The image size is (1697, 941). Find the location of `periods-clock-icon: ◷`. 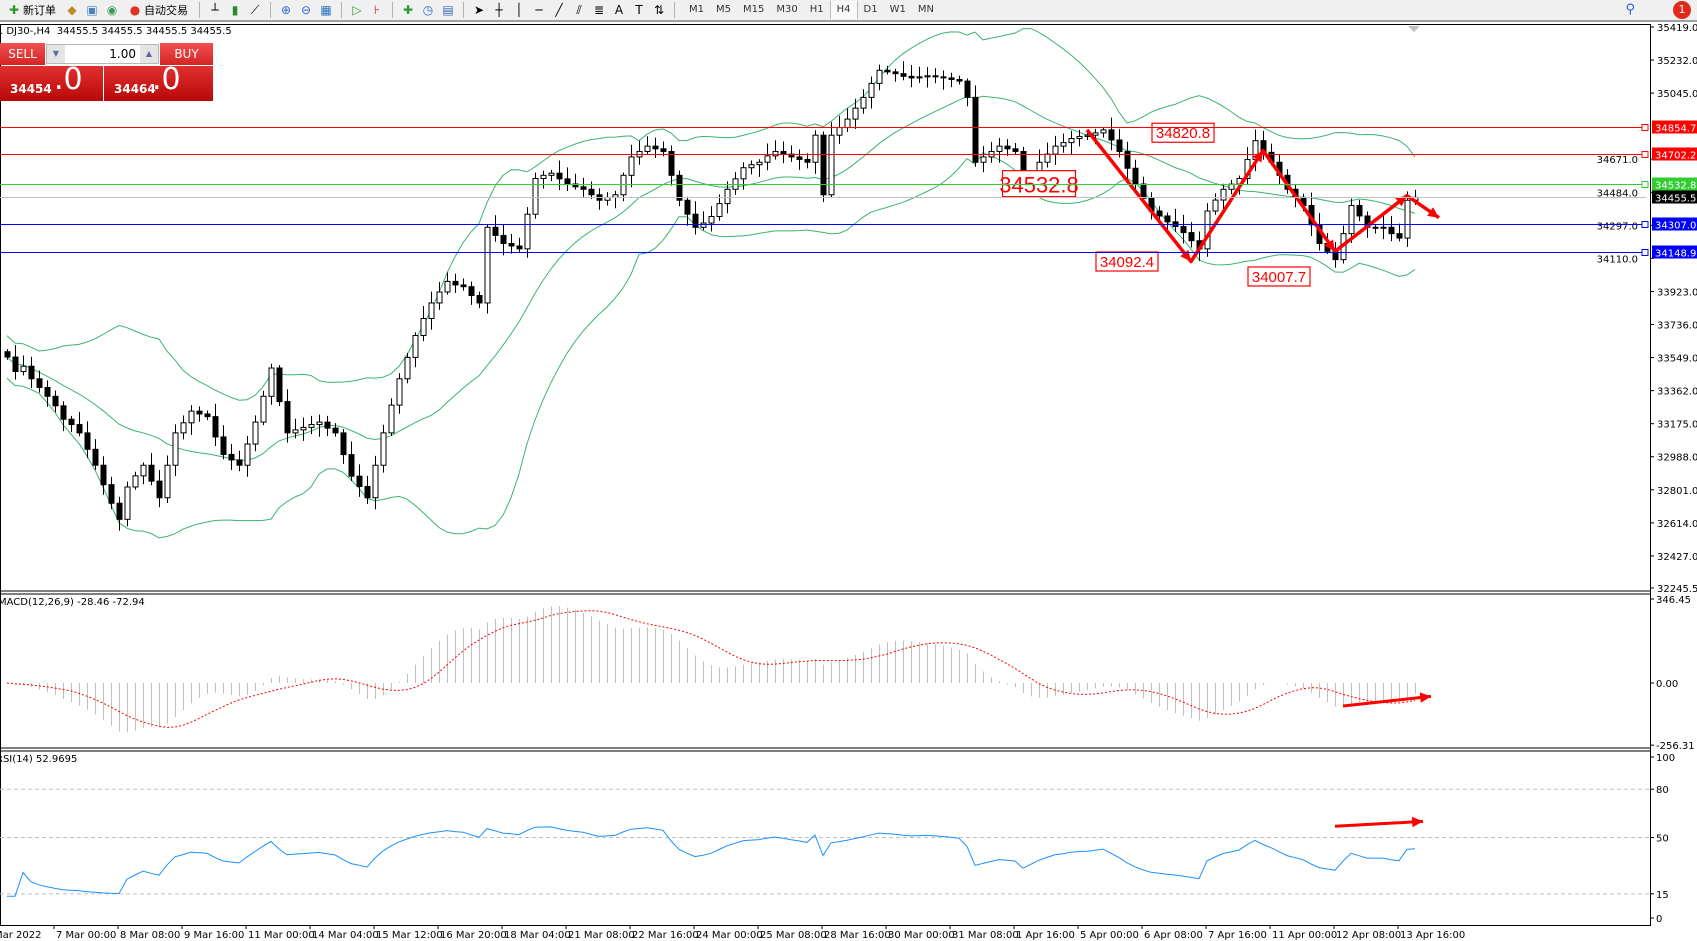

periods-clock-icon: ◷ is located at coordinates (428, 10).